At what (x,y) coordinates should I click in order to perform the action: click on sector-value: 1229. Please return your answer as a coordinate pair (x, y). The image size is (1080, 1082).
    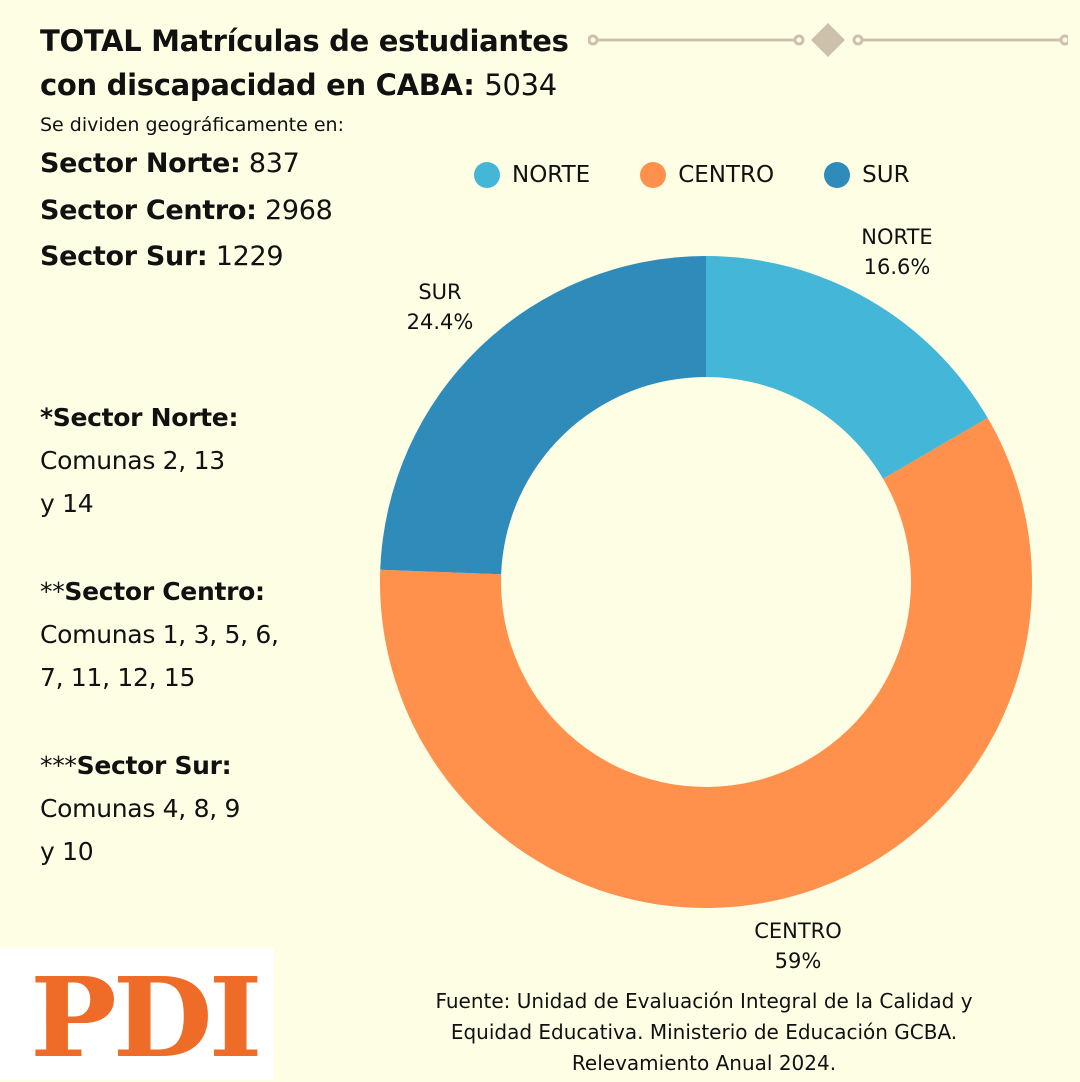
    Looking at the image, I should click on (249, 256).